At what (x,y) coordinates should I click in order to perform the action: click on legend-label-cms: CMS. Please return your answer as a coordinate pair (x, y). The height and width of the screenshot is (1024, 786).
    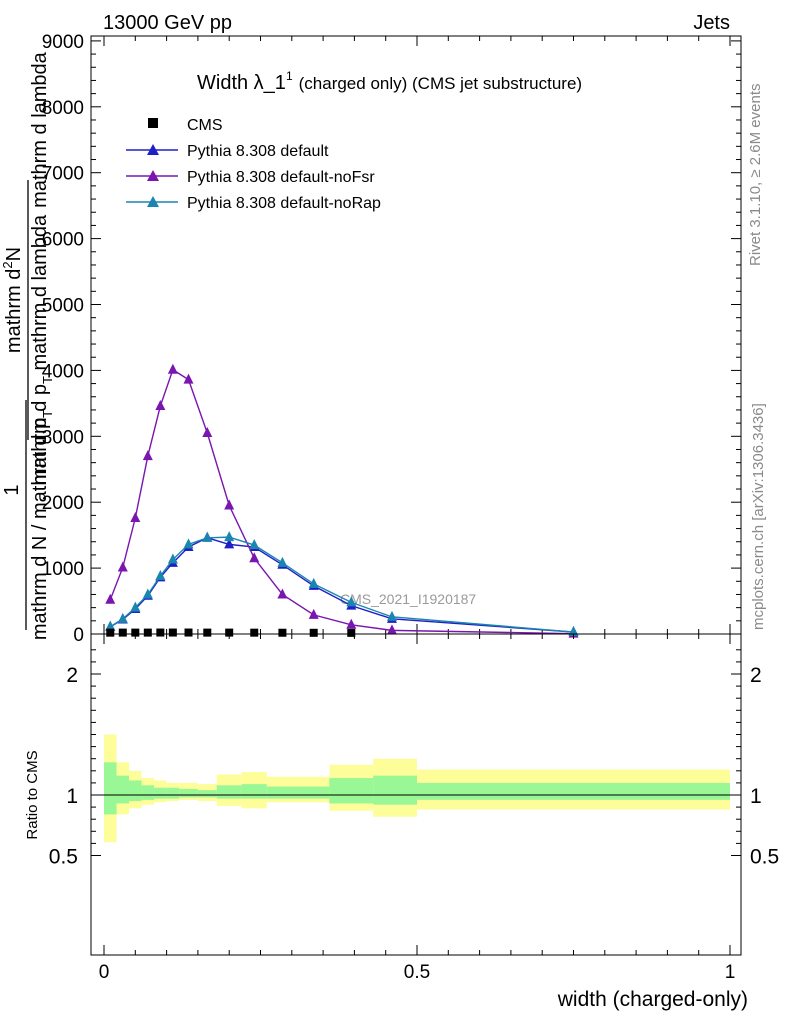
    Looking at the image, I should click on (205, 125).